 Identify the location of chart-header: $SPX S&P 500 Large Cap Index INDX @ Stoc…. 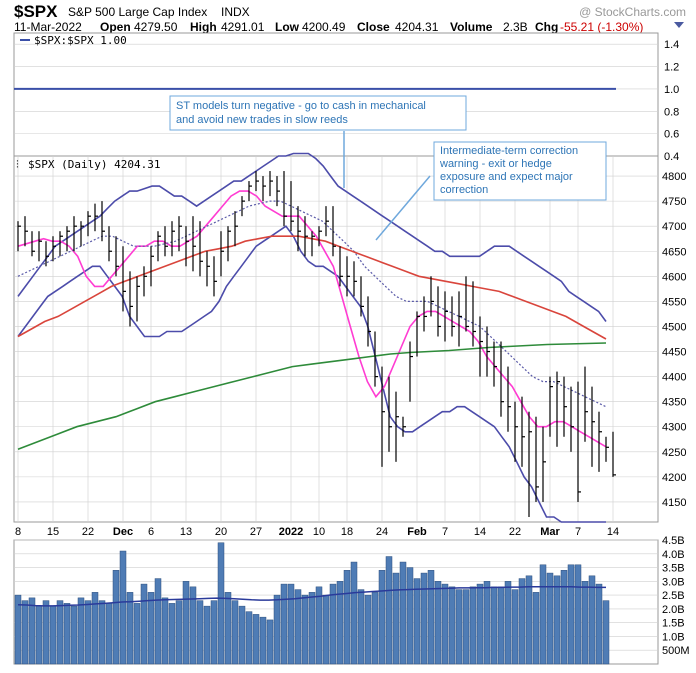
(350, 18).